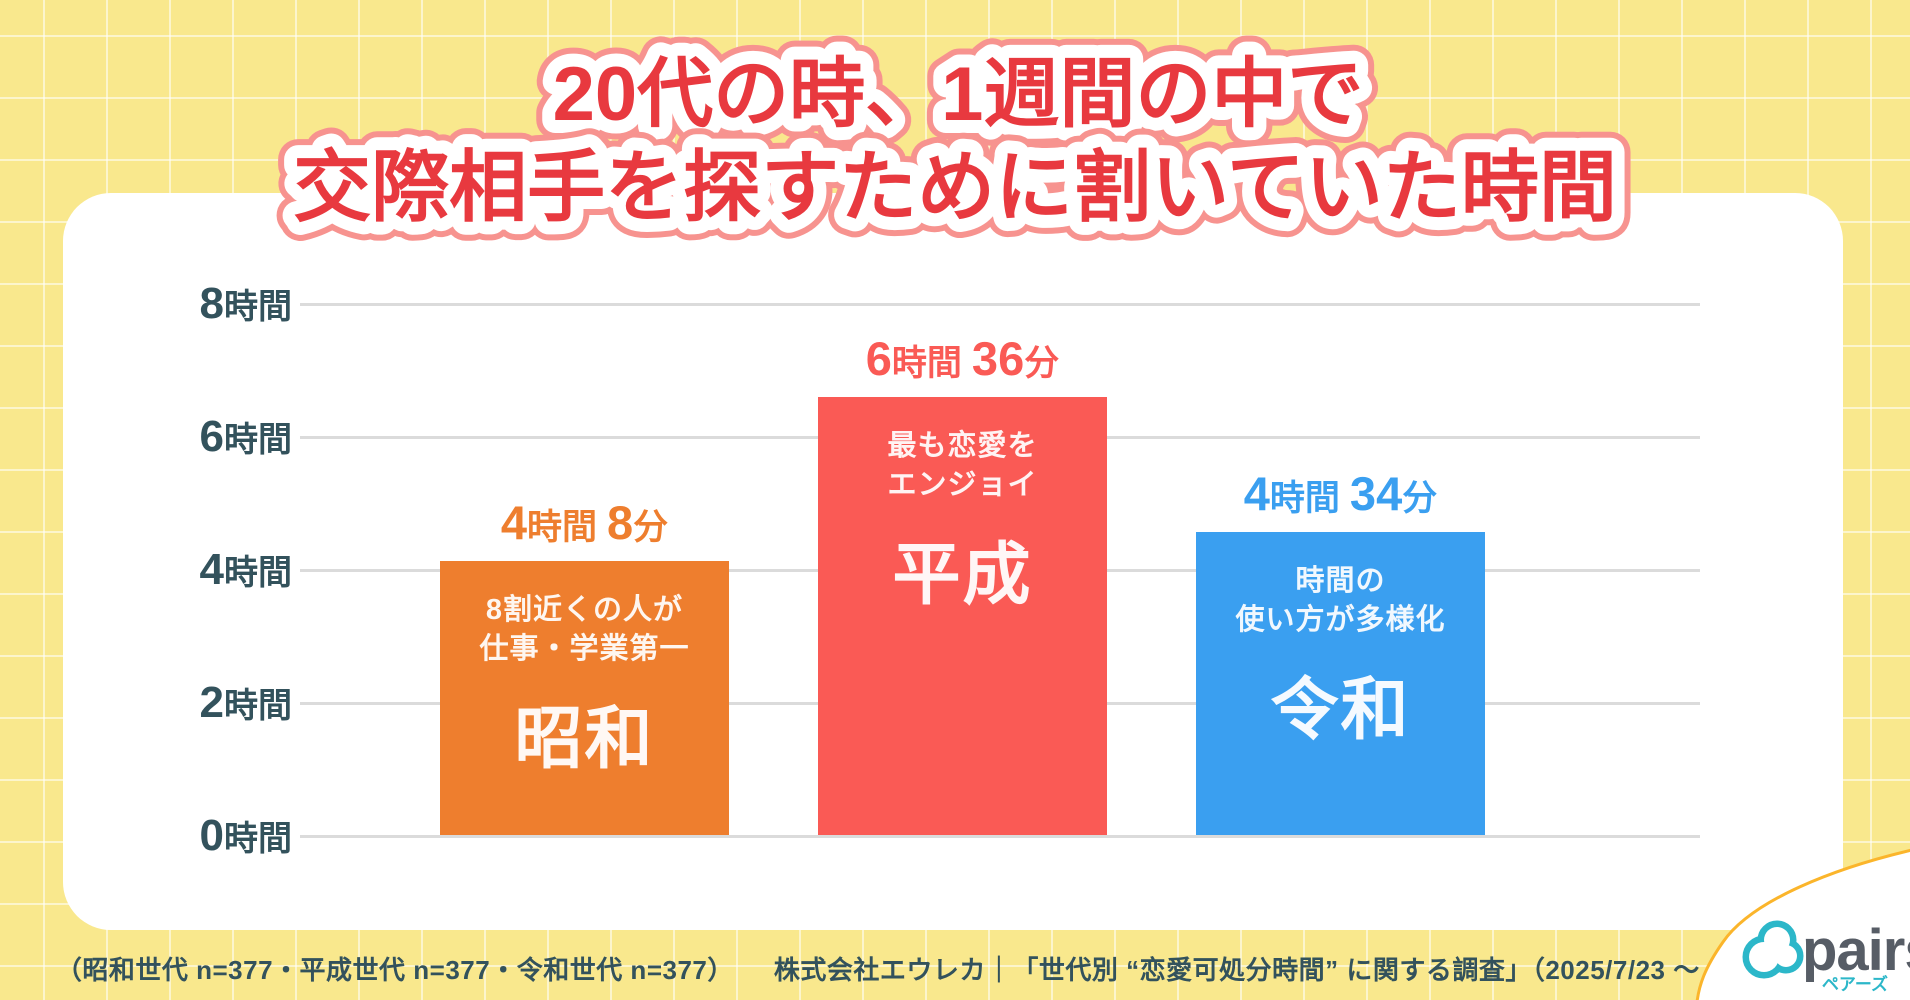  What do you see at coordinates (584, 698) in the screenshot?
I see `bar-showa: 8割近くの人が 仕事・学業第一 昭和` at bounding box center [584, 698].